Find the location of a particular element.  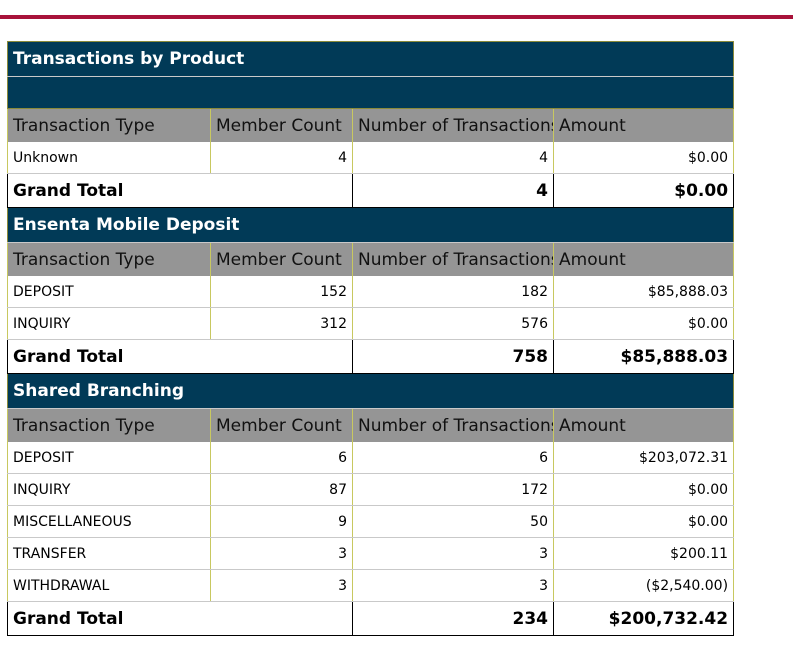

member-count: 87 is located at coordinates (281, 489).